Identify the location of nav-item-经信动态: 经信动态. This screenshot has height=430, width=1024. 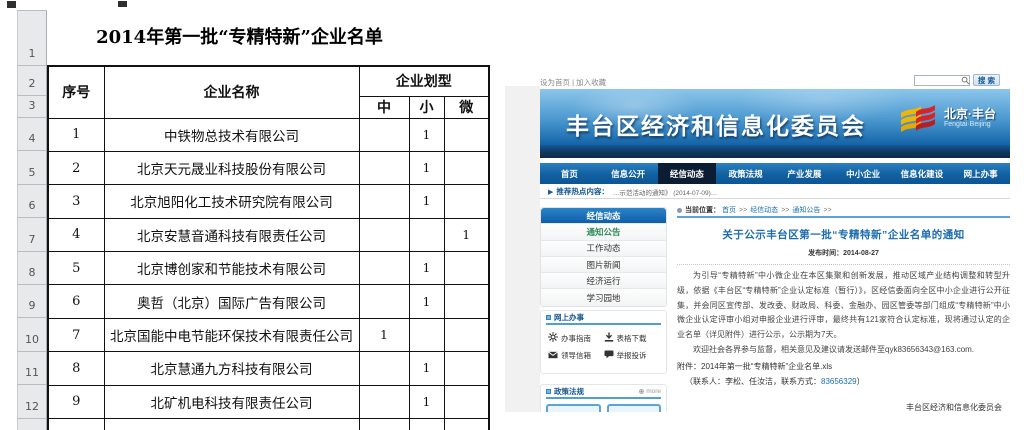
(687, 173).